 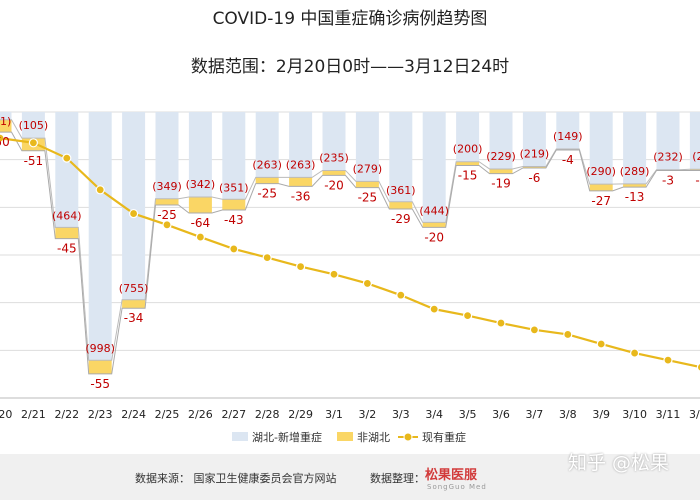 I want to click on logo-text: 松果医服, so click(x=451, y=475).